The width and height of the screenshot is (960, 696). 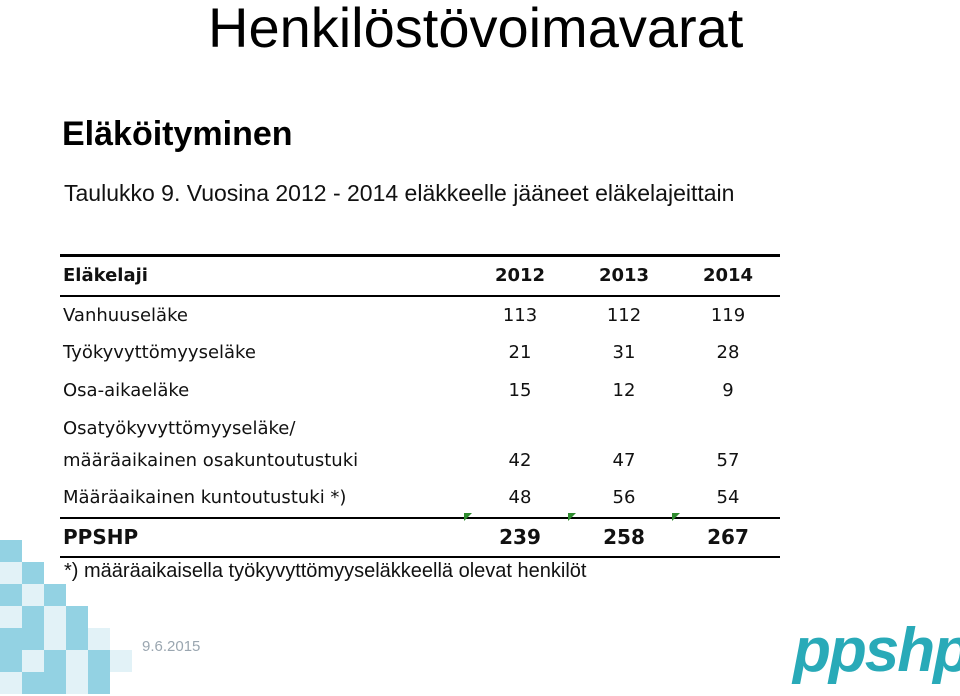 I want to click on section-subtitle: Eläköityminen, so click(x=177, y=134).